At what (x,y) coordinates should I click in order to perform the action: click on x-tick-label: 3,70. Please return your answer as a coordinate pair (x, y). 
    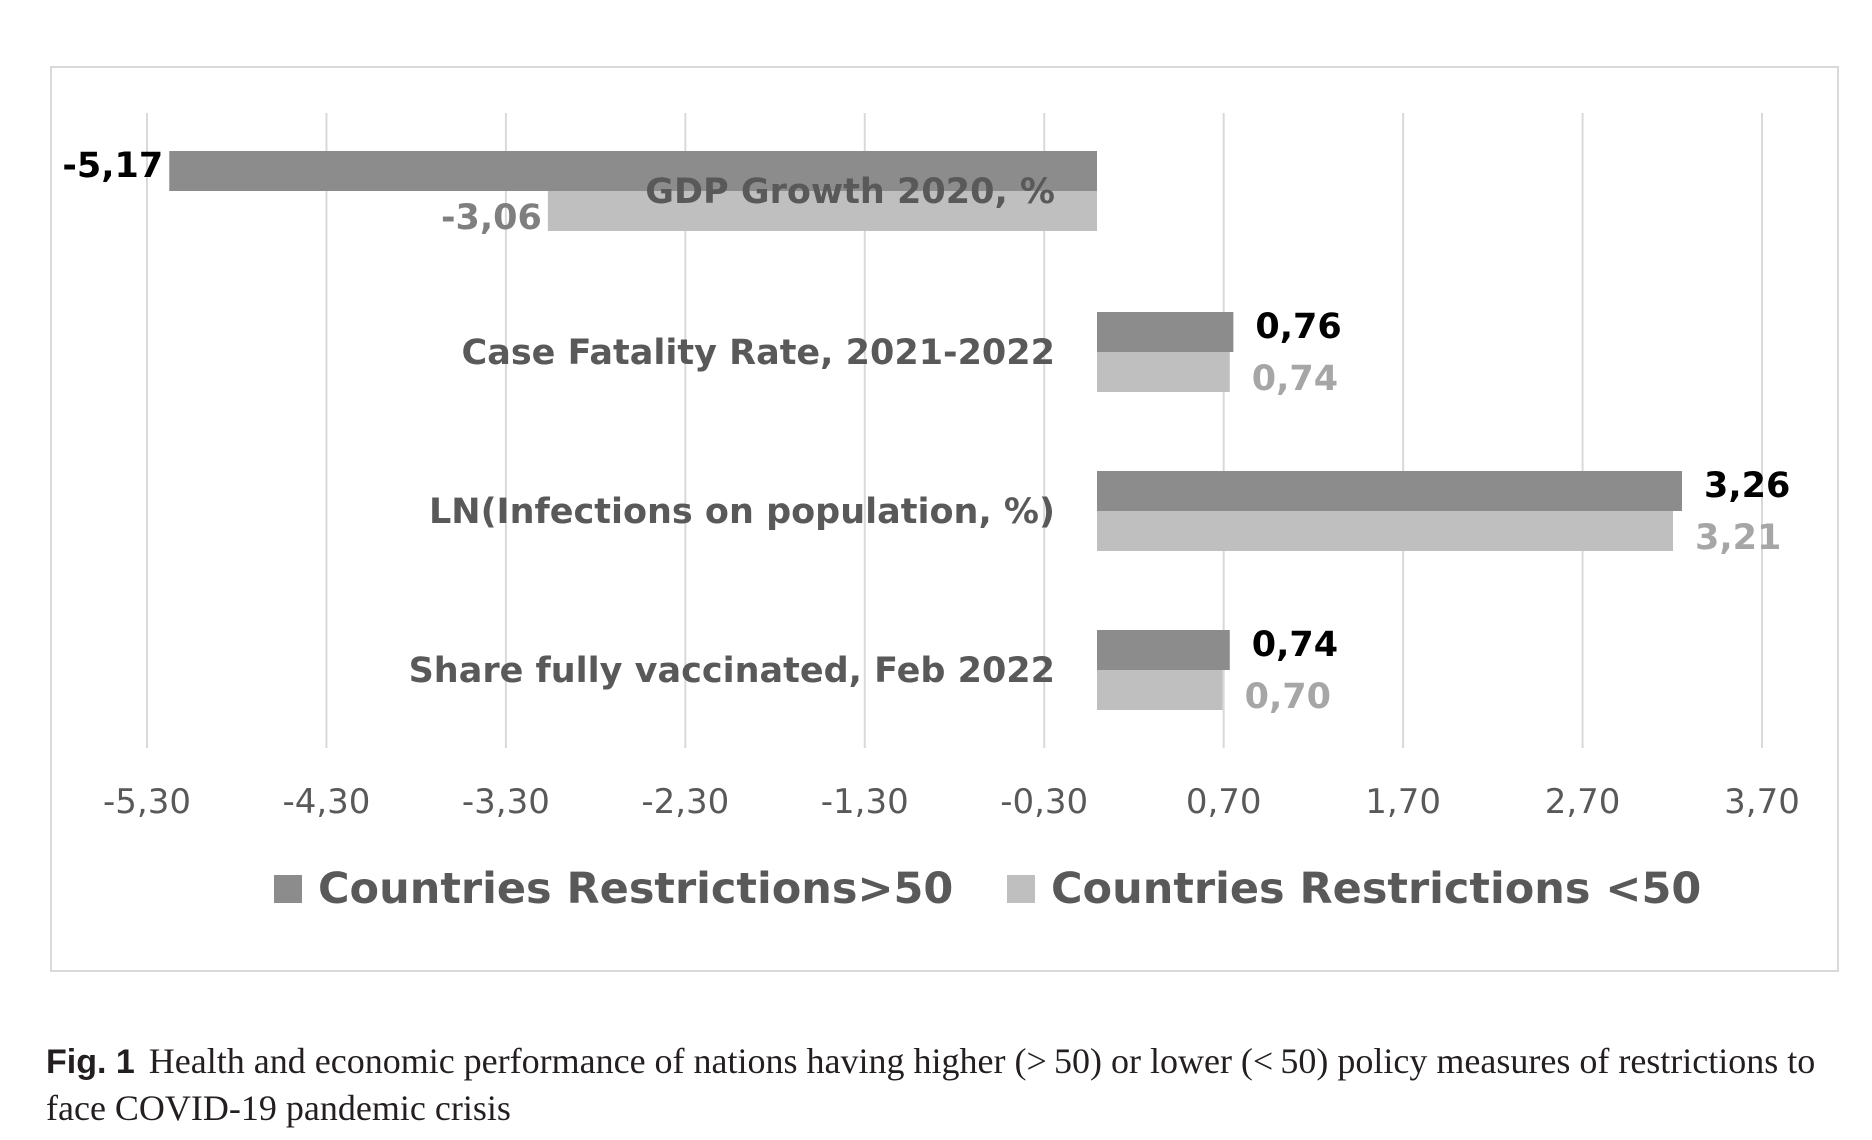
    Looking at the image, I should click on (1762, 802).